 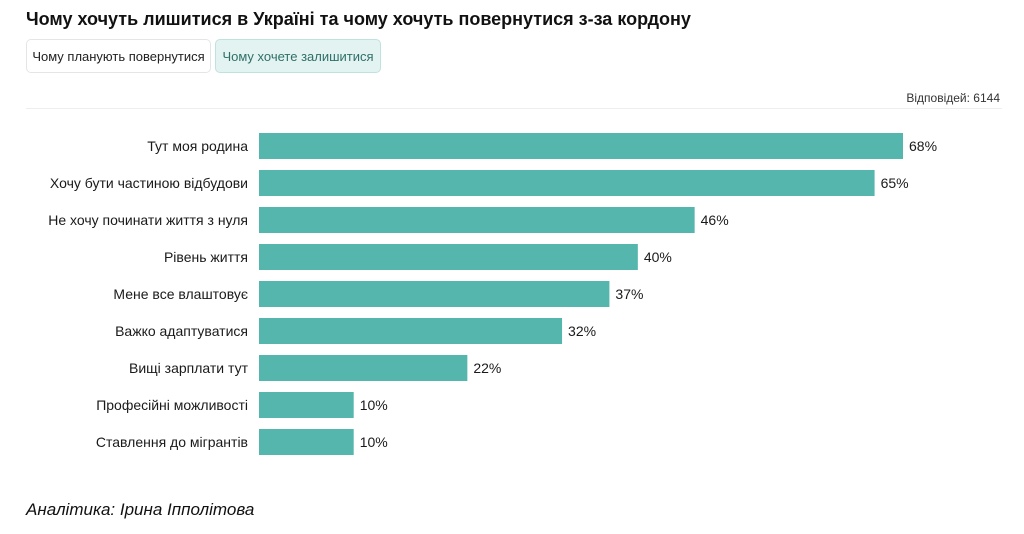 What do you see at coordinates (986, 98) in the screenshot?
I see `responses-number: 6144` at bounding box center [986, 98].